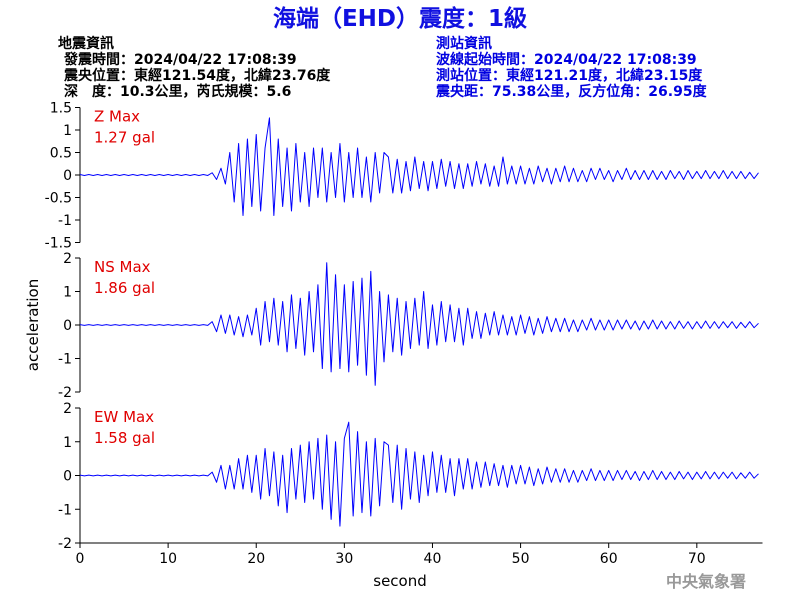 The width and height of the screenshot is (800, 600). Describe the element at coordinates (697, 559) in the screenshot. I see `x-tick-label: 70` at that location.